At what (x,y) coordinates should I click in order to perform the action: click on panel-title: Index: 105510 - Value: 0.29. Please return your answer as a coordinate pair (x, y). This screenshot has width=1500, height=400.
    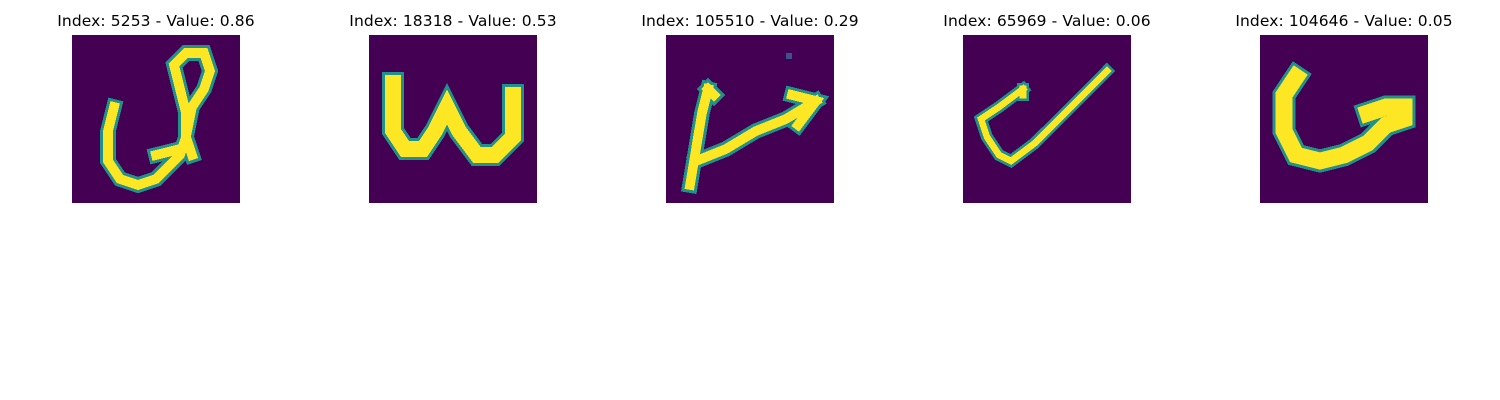
    Looking at the image, I should click on (750, 21).